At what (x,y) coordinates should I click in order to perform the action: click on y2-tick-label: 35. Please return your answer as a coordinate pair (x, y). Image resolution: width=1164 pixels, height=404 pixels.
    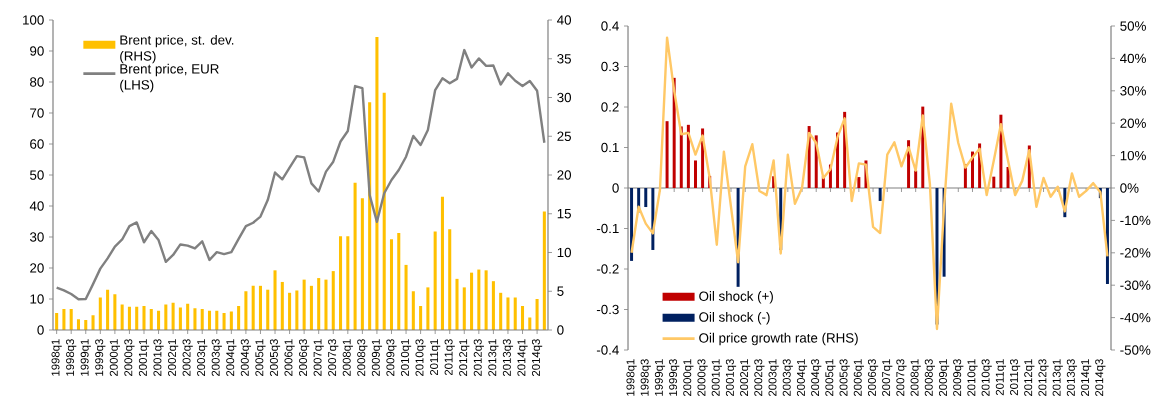
    Looking at the image, I should click on (564, 59).